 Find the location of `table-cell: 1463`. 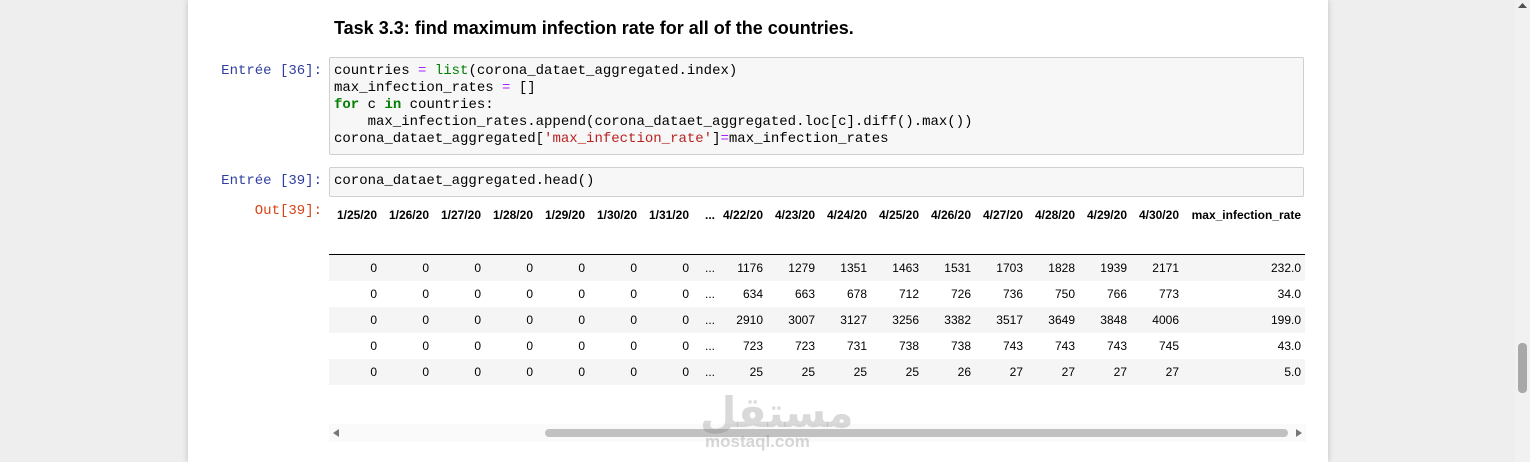

table-cell: 1463 is located at coordinates (897, 267).